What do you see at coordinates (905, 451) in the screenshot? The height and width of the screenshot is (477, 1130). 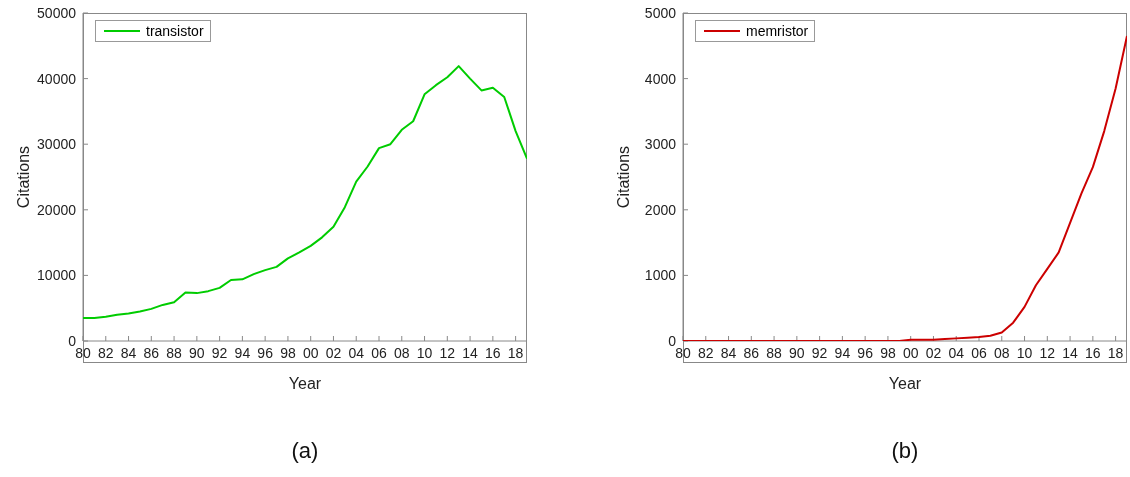 I see `text: (b)` at bounding box center [905, 451].